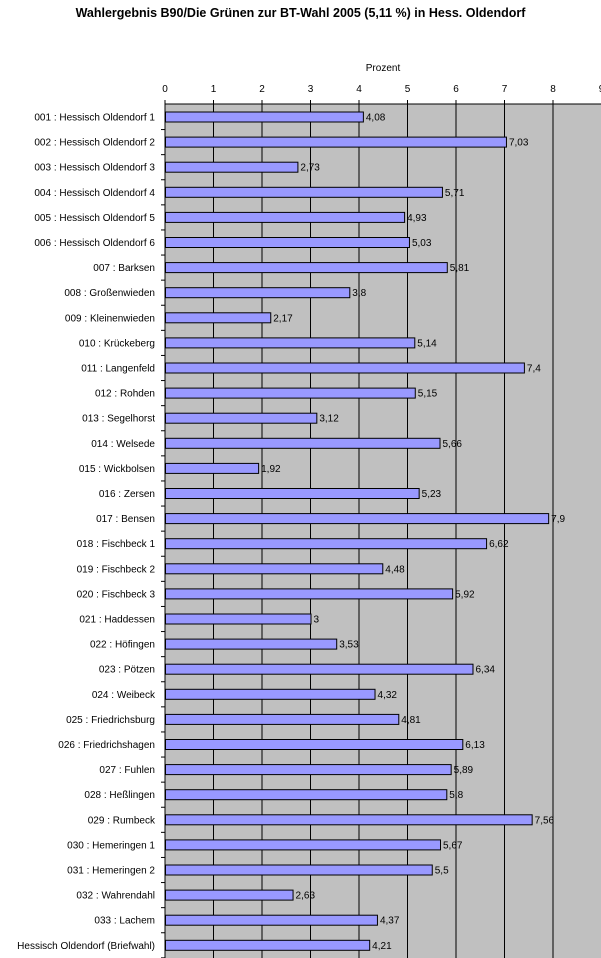 This screenshot has height=958, width=601. What do you see at coordinates (111, 845) in the screenshot?
I see `category-label: 030 : Hemeringen 1` at bounding box center [111, 845].